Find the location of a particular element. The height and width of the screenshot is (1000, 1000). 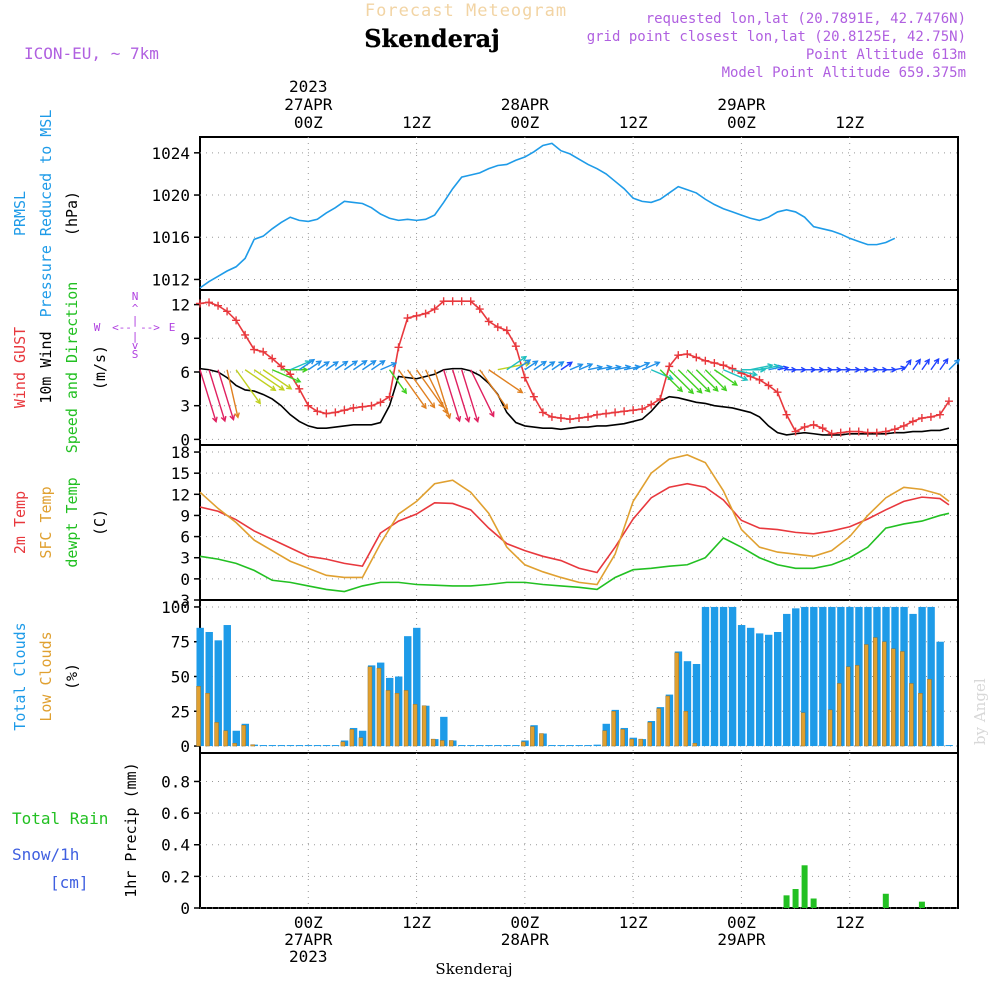

compass-arrow-n: ^ is located at coordinates (135, 308).